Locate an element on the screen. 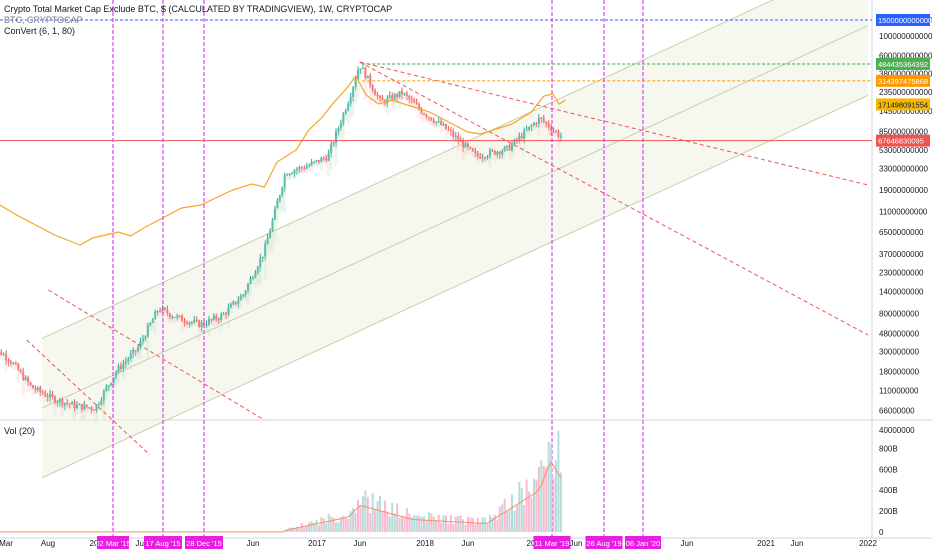  date-marker-badge: 17 Aug '15 is located at coordinates (163, 542).